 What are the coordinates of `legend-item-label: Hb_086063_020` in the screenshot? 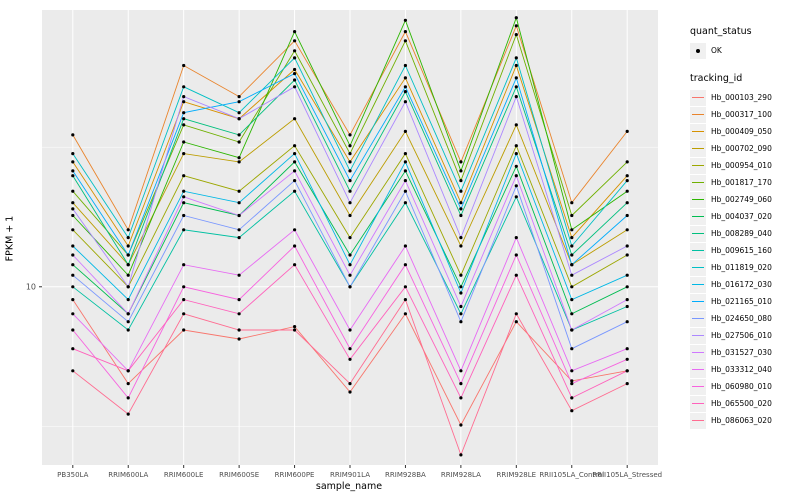 It's located at (741, 420).